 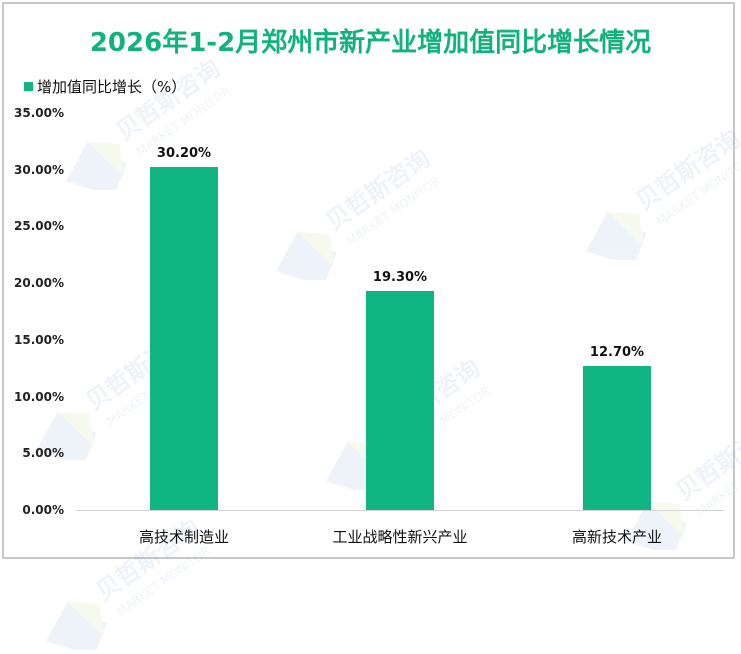 I want to click on y-tick-label: 5.00%, so click(x=43, y=453).